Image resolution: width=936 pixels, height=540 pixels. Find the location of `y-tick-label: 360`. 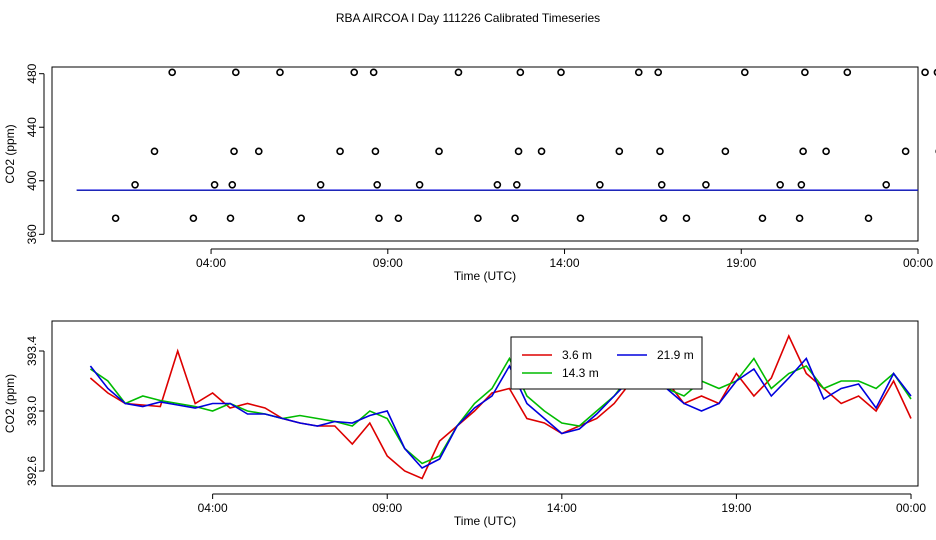

y-tick-label: 360 is located at coordinates (32, 234).